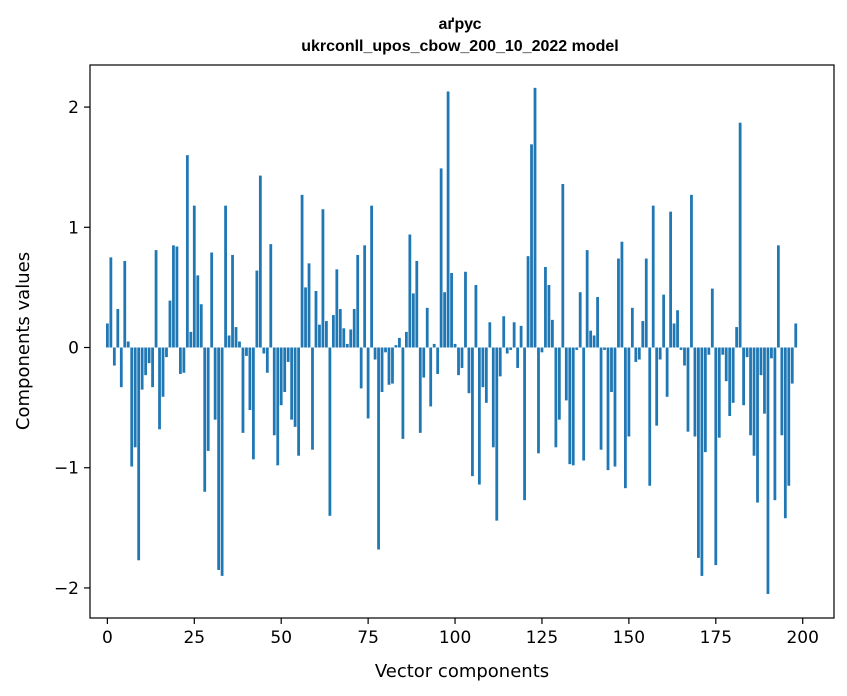 This screenshot has width=847, height=696. Describe the element at coordinates (281, 638) in the screenshot. I see `x-tick-label-50: 50` at that location.